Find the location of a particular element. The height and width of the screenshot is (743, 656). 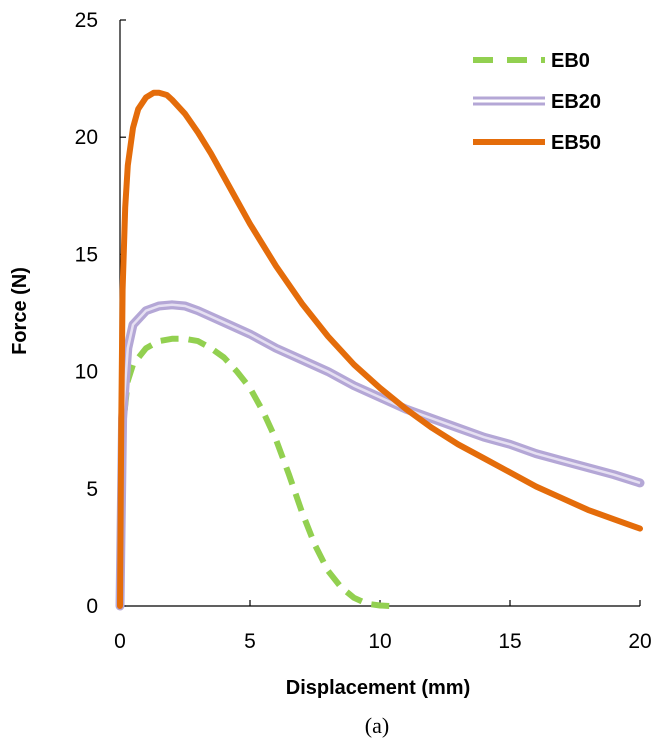

figure-caption: (a) is located at coordinates (377, 725).